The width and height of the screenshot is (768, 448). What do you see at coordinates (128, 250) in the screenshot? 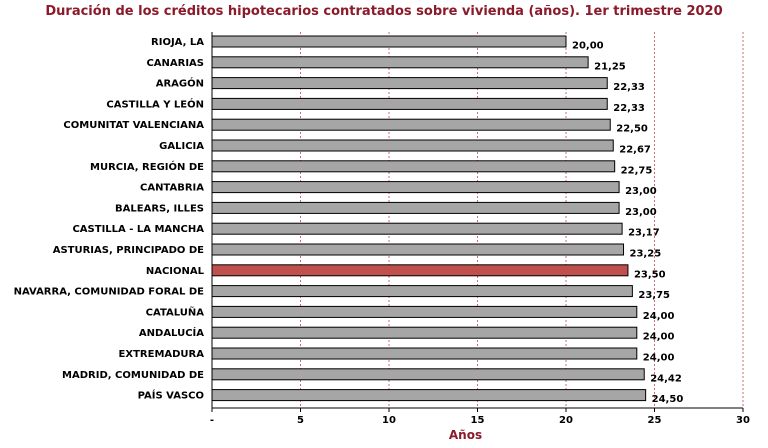
I see `category-label: ASTURIAS, PRINCIPADO DE` at bounding box center [128, 250].